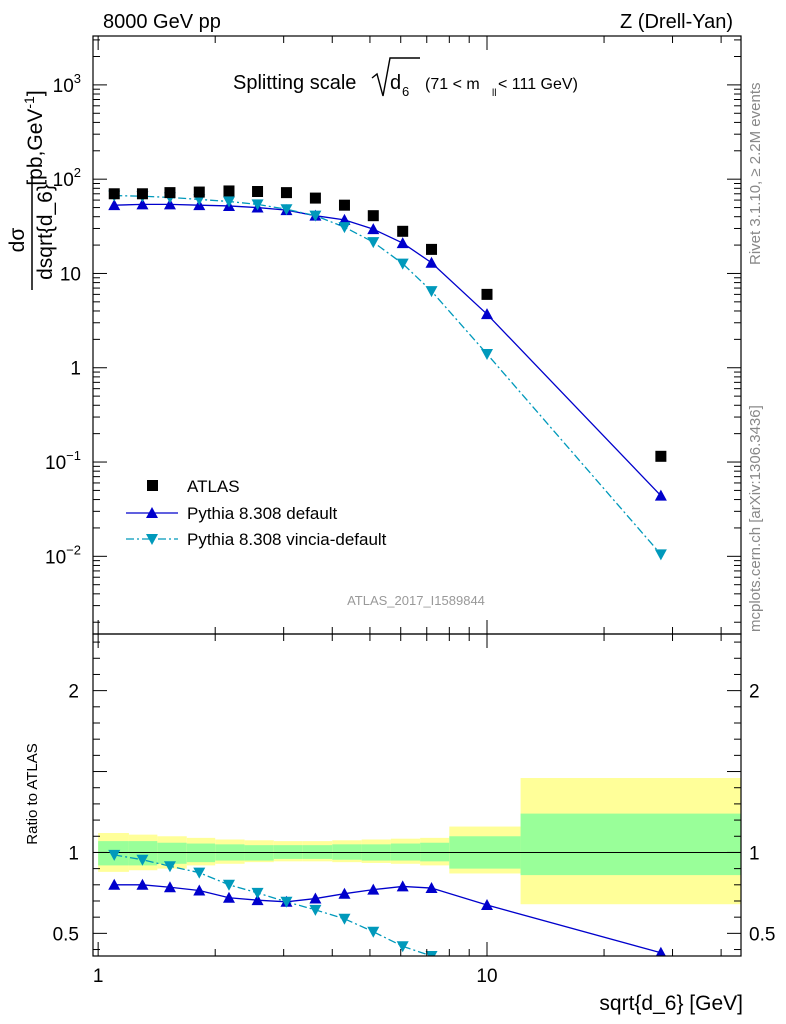  I want to click on y-tick-label: 10, so click(70, 274).